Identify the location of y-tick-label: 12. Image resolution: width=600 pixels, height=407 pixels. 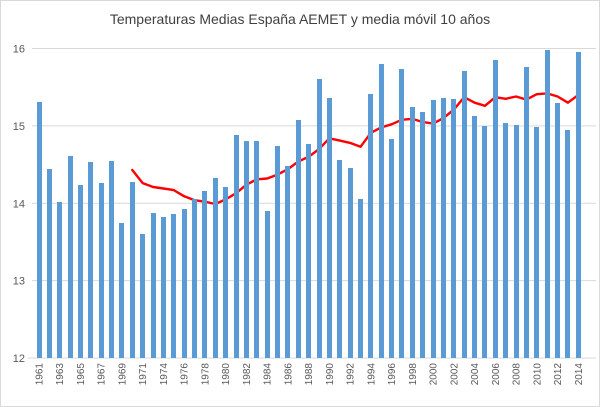
(19, 359).